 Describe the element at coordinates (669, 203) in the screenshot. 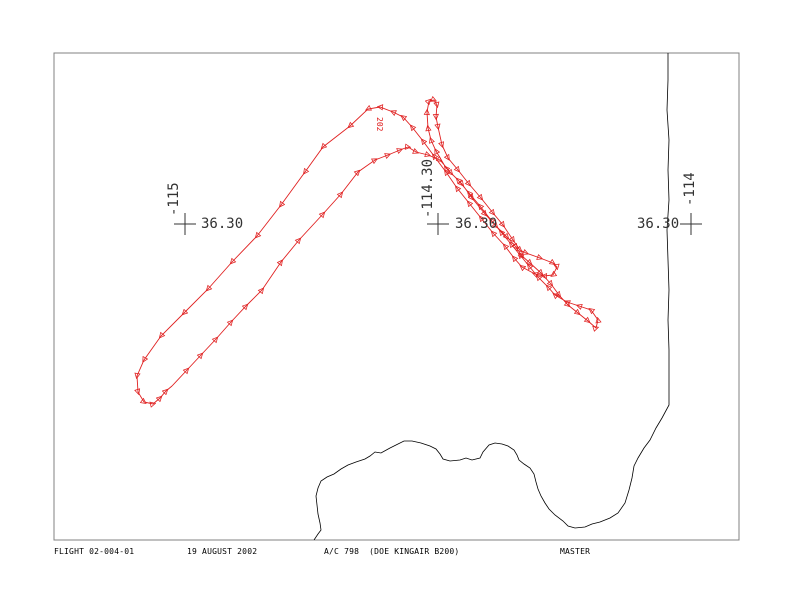

I see `lat-lon-cross-3: -114 36.30` at that location.